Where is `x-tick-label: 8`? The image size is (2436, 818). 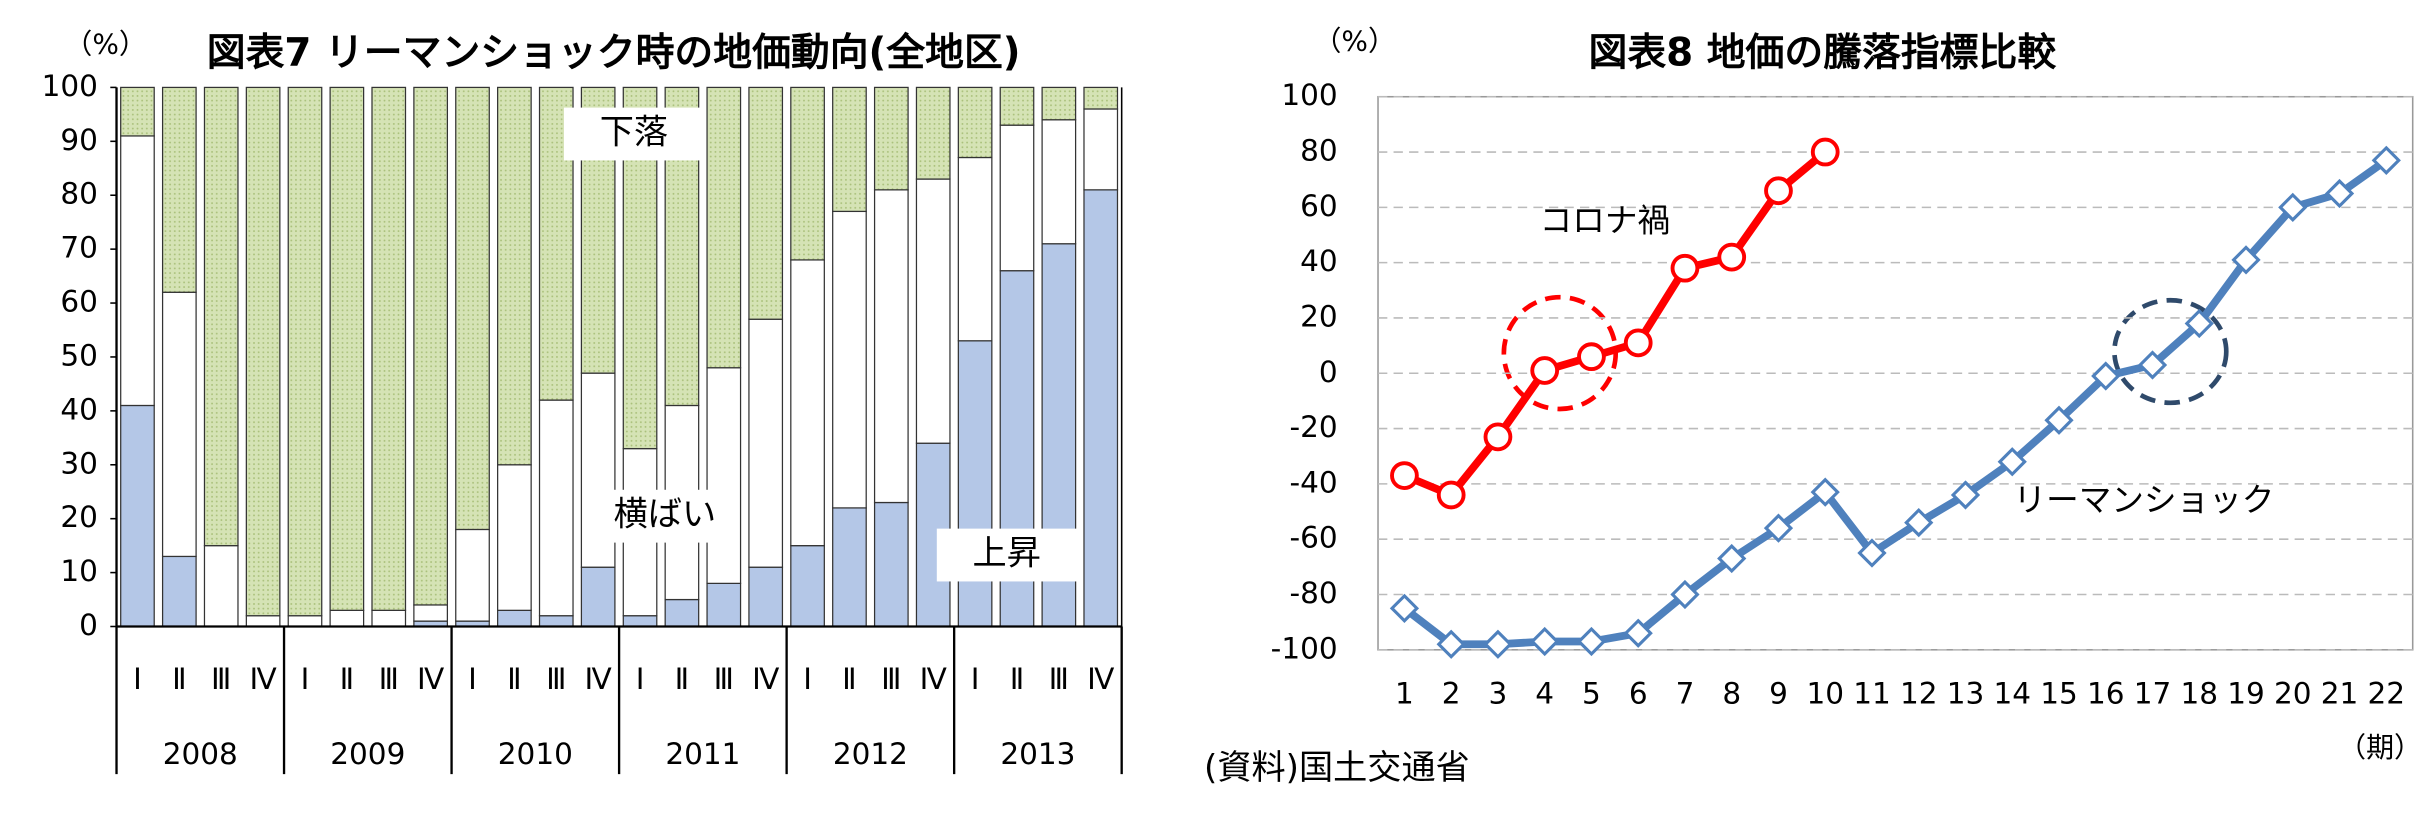 x-tick-label: 8 is located at coordinates (1731, 693).